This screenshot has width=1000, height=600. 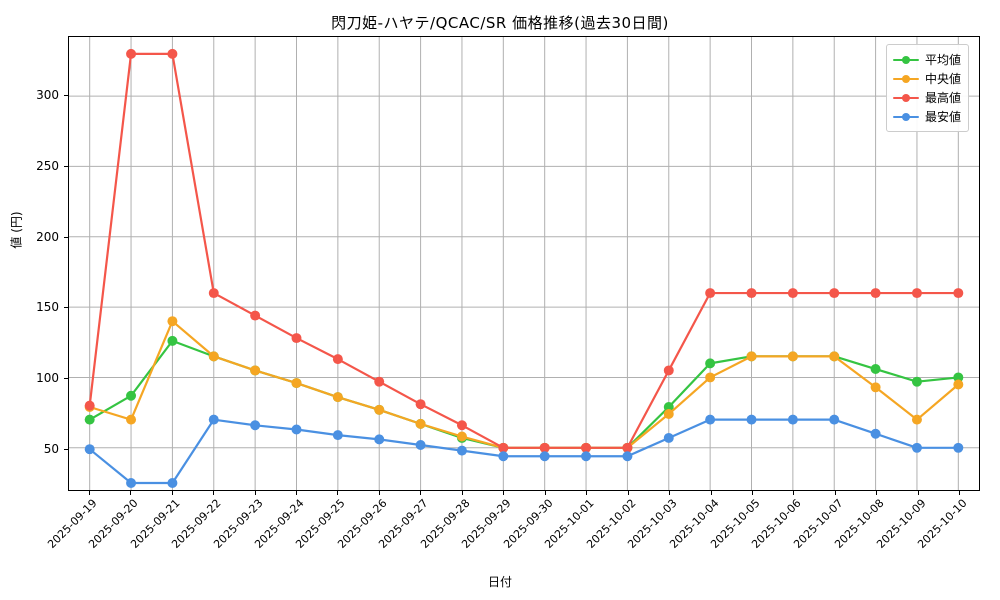 What do you see at coordinates (943, 59) in the screenshot?
I see `legend-label: 平均値` at bounding box center [943, 59].